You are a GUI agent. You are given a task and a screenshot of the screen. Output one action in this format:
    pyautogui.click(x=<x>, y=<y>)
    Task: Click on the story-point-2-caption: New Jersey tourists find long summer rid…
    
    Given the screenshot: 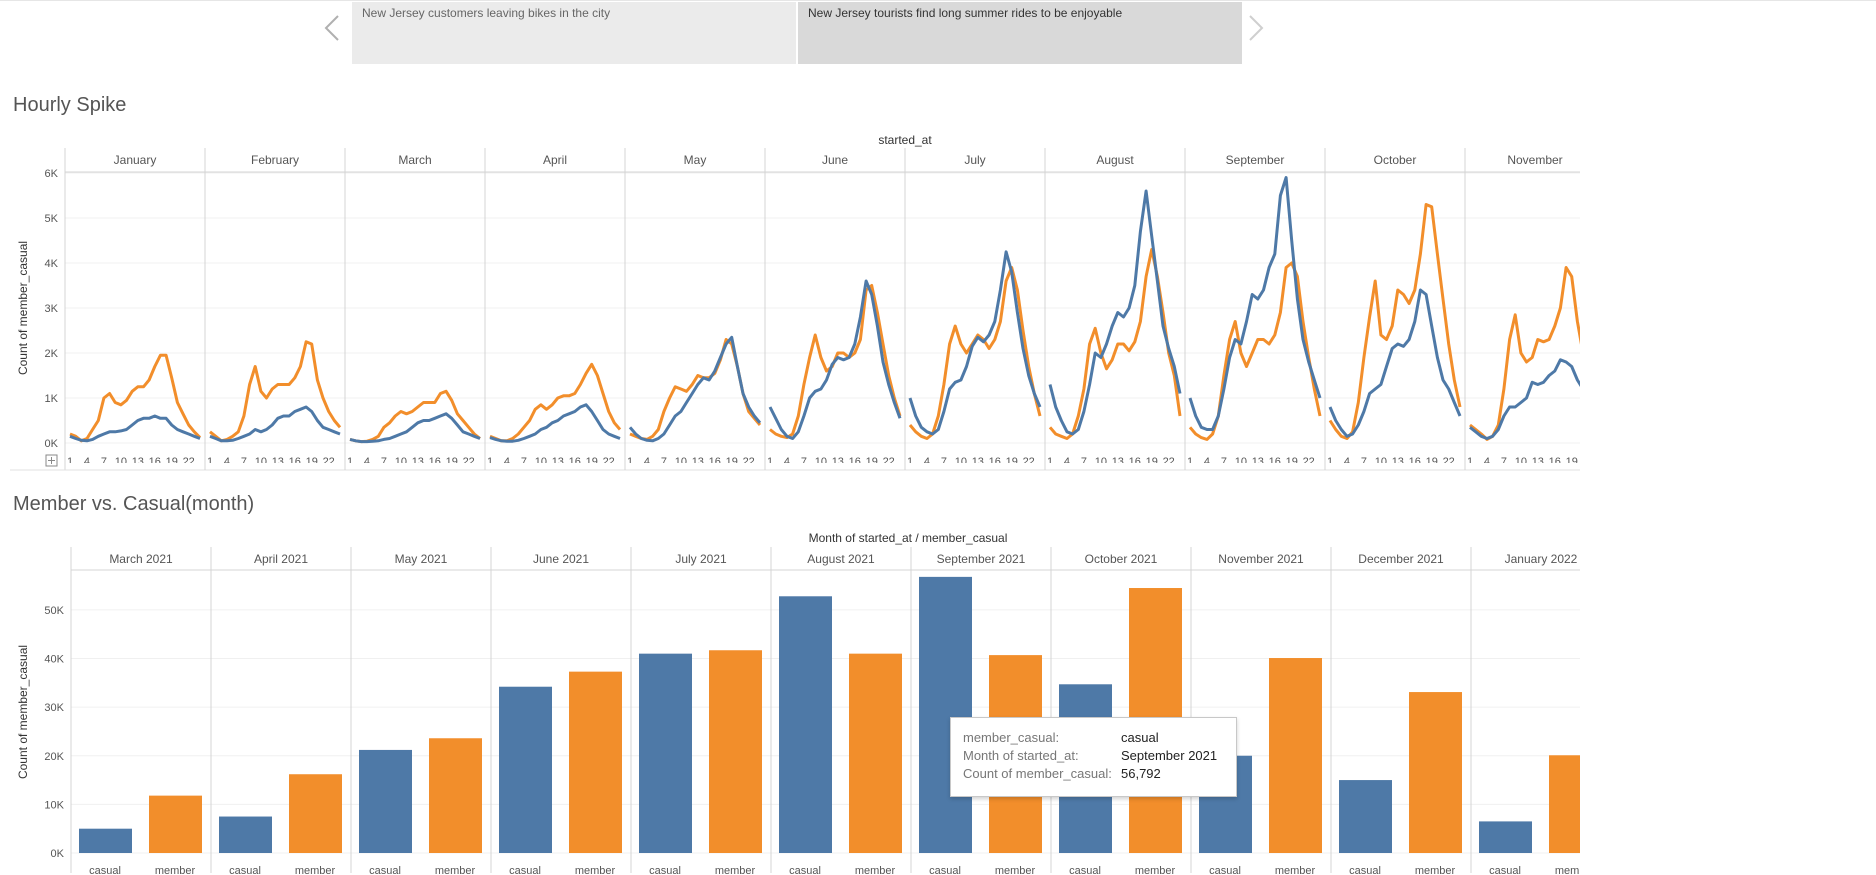 What is the action you would take?
    pyautogui.click(x=965, y=13)
    